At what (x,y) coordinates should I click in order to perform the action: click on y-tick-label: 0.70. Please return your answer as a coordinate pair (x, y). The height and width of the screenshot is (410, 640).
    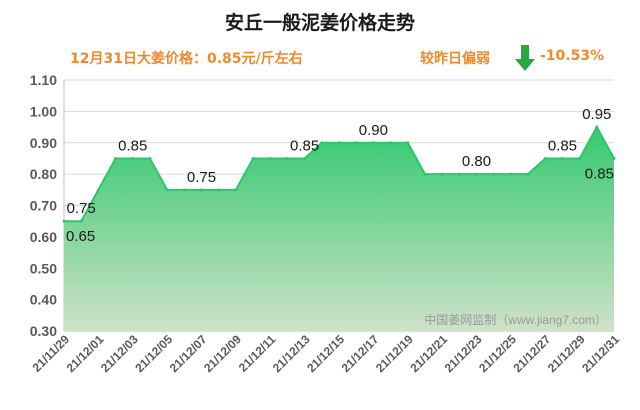
    Looking at the image, I should click on (43, 206).